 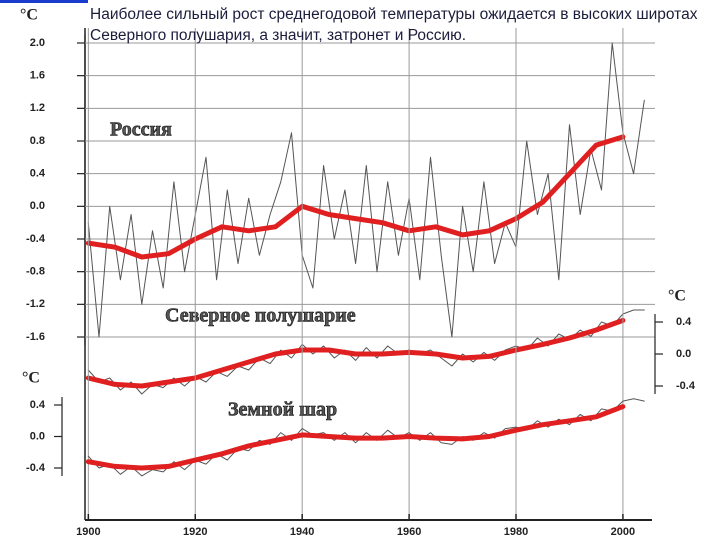 I want to click on x-tick-label: 1940, so click(x=302, y=532).